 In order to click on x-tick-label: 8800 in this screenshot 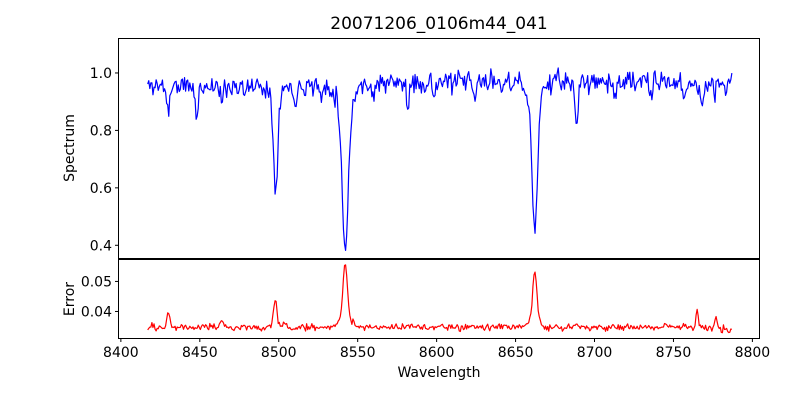, I will do `click(753, 353)`.